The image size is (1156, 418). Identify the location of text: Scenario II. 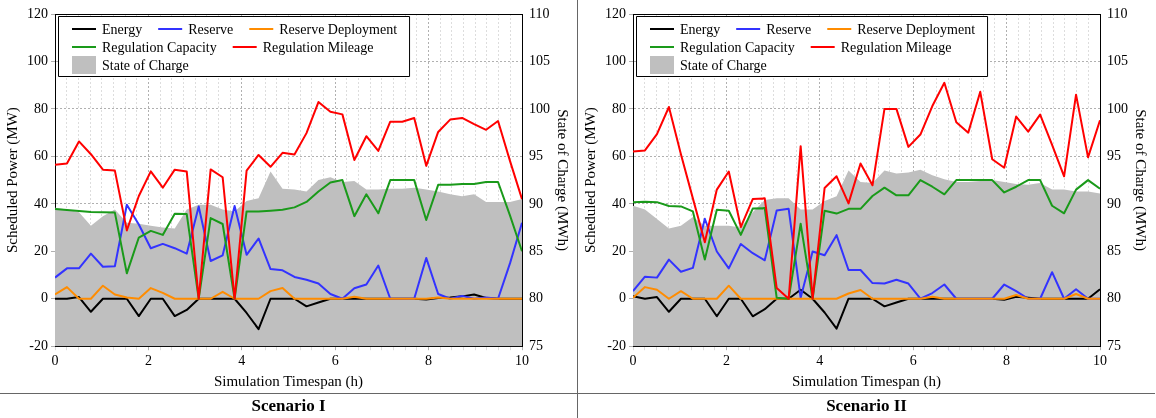
(866, 405).